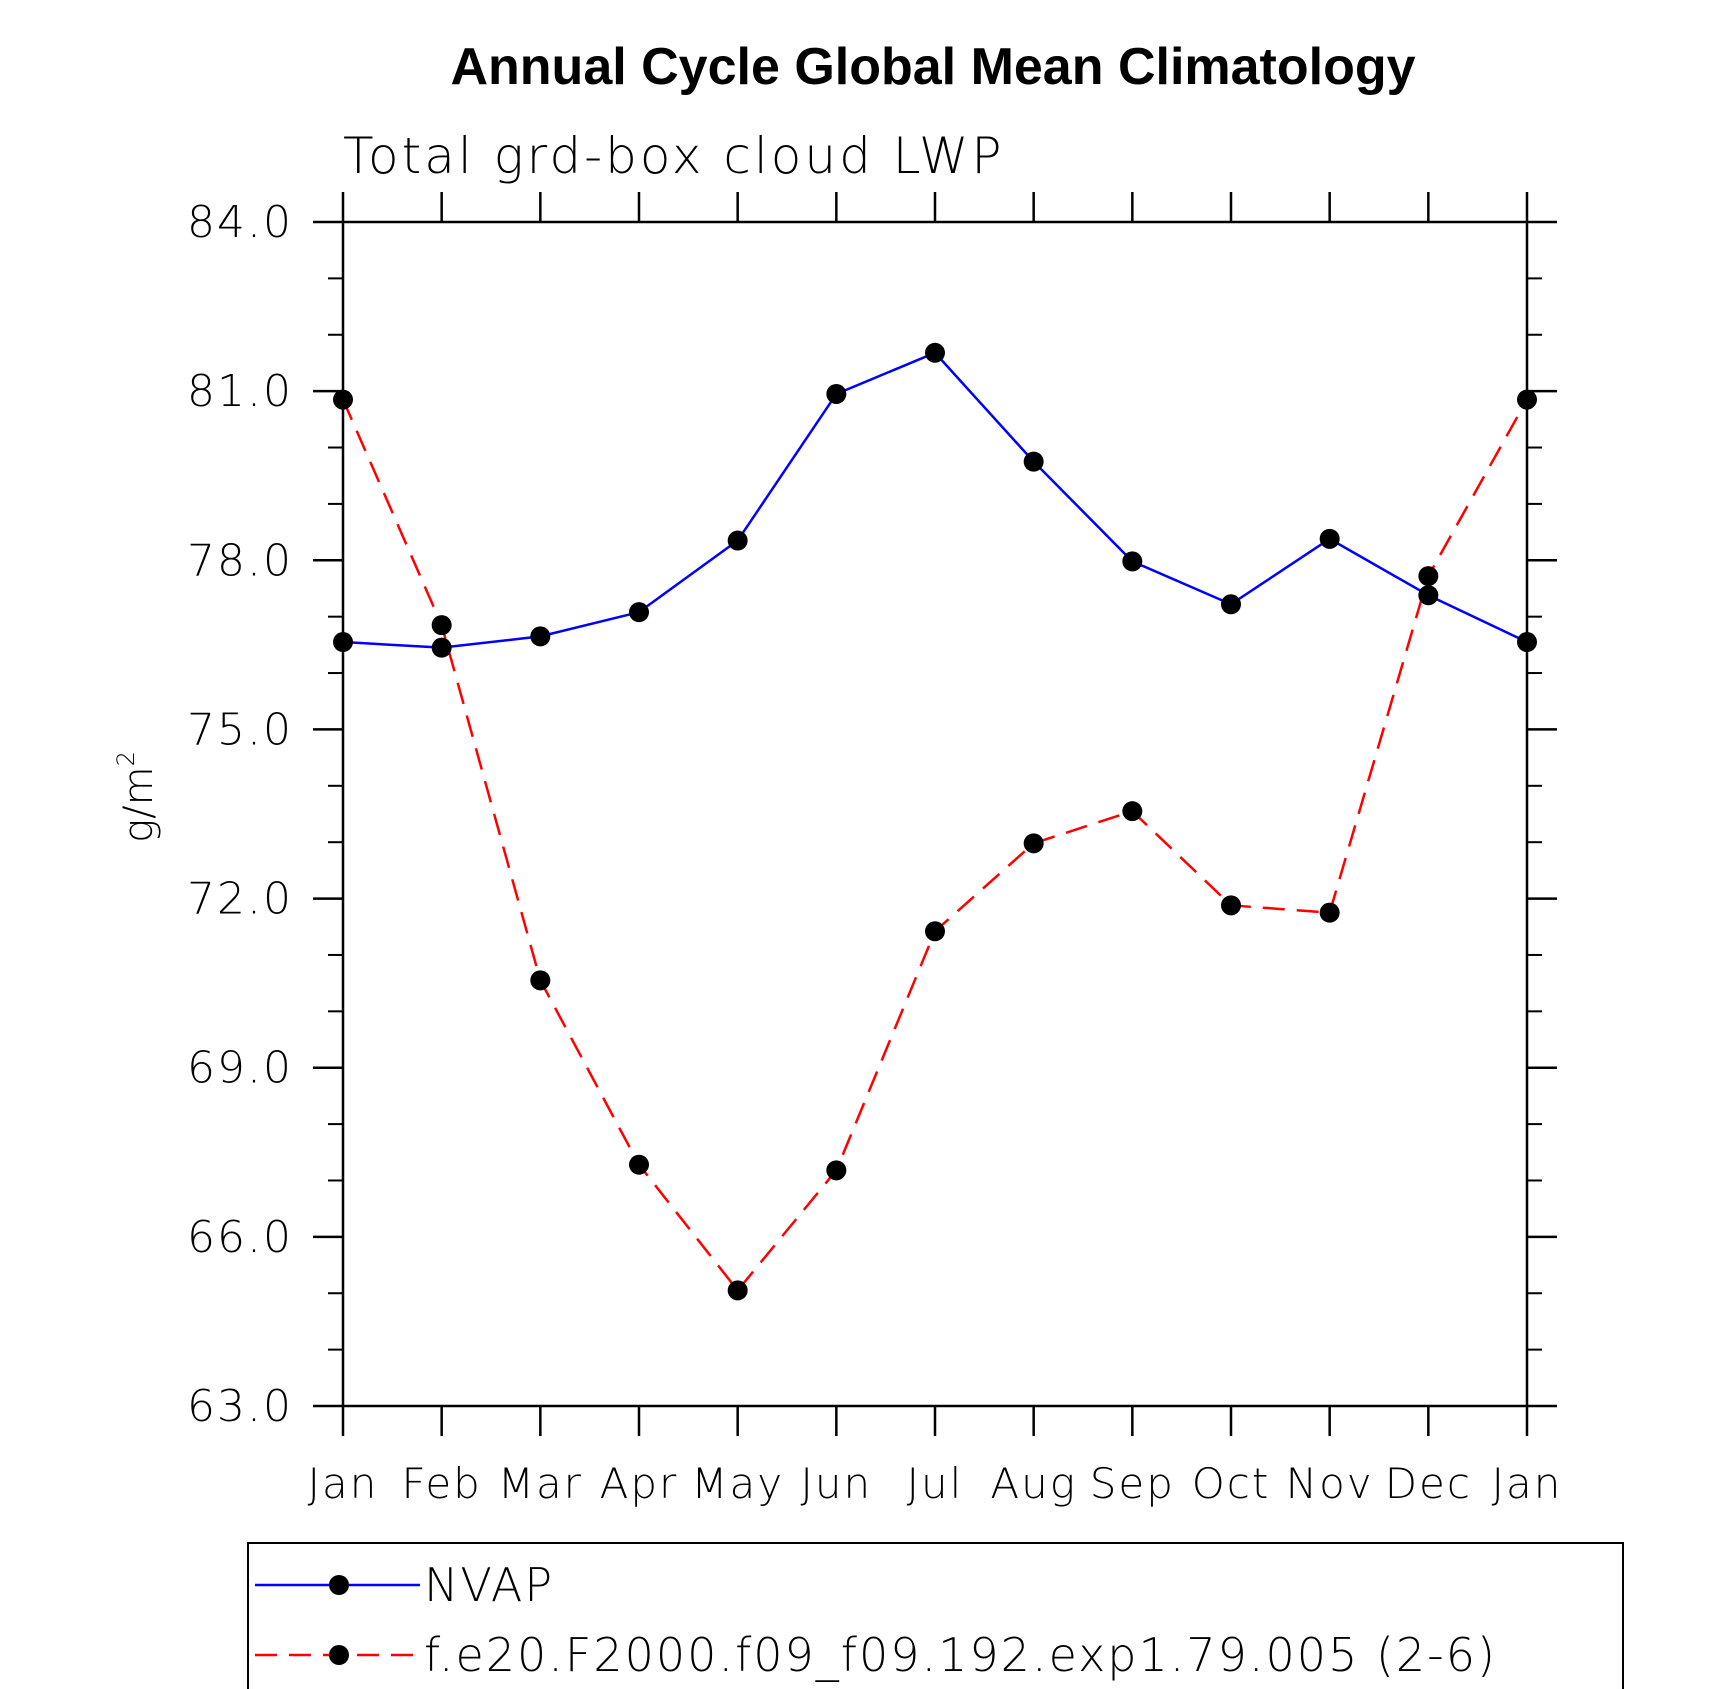 Image resolution: width=1710 pixels, height=1689 pixels. I want to click on x-tick-label: Jun, so click(837, 1483).